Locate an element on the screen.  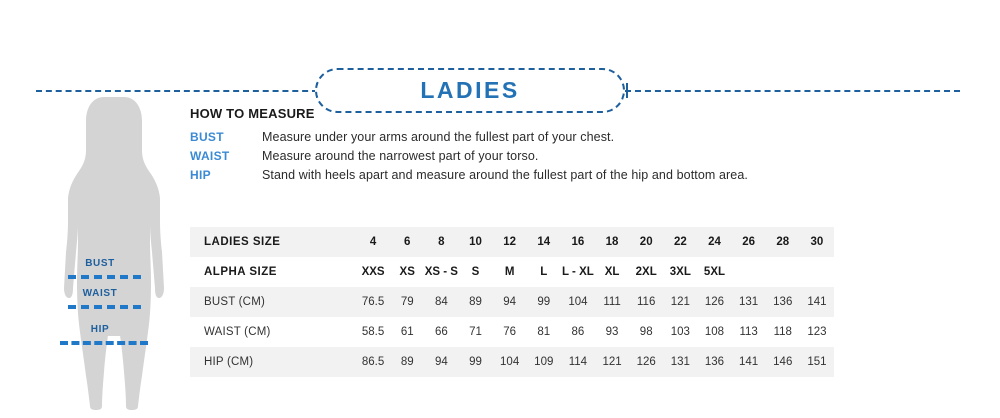
table-cell: M is located at coordinates (509, 272).